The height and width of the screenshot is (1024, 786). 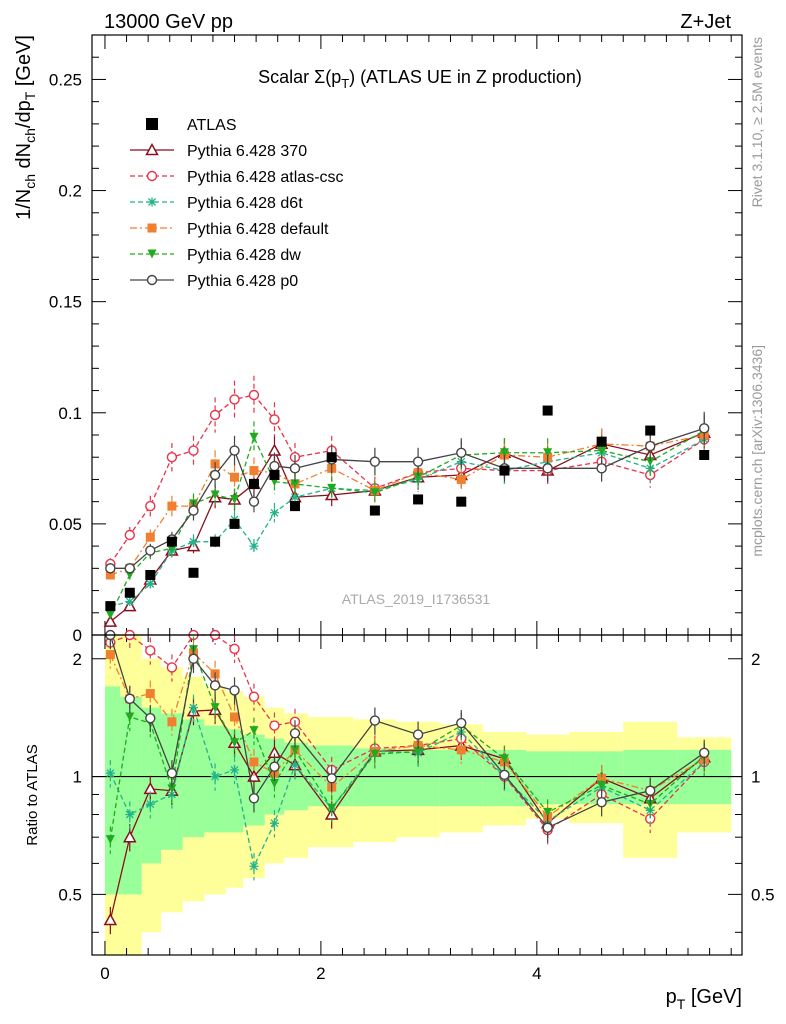 I want to click on main-y-axis-label: 1/Nch dNch/dpT [GeV], so click(x=25, y=127).